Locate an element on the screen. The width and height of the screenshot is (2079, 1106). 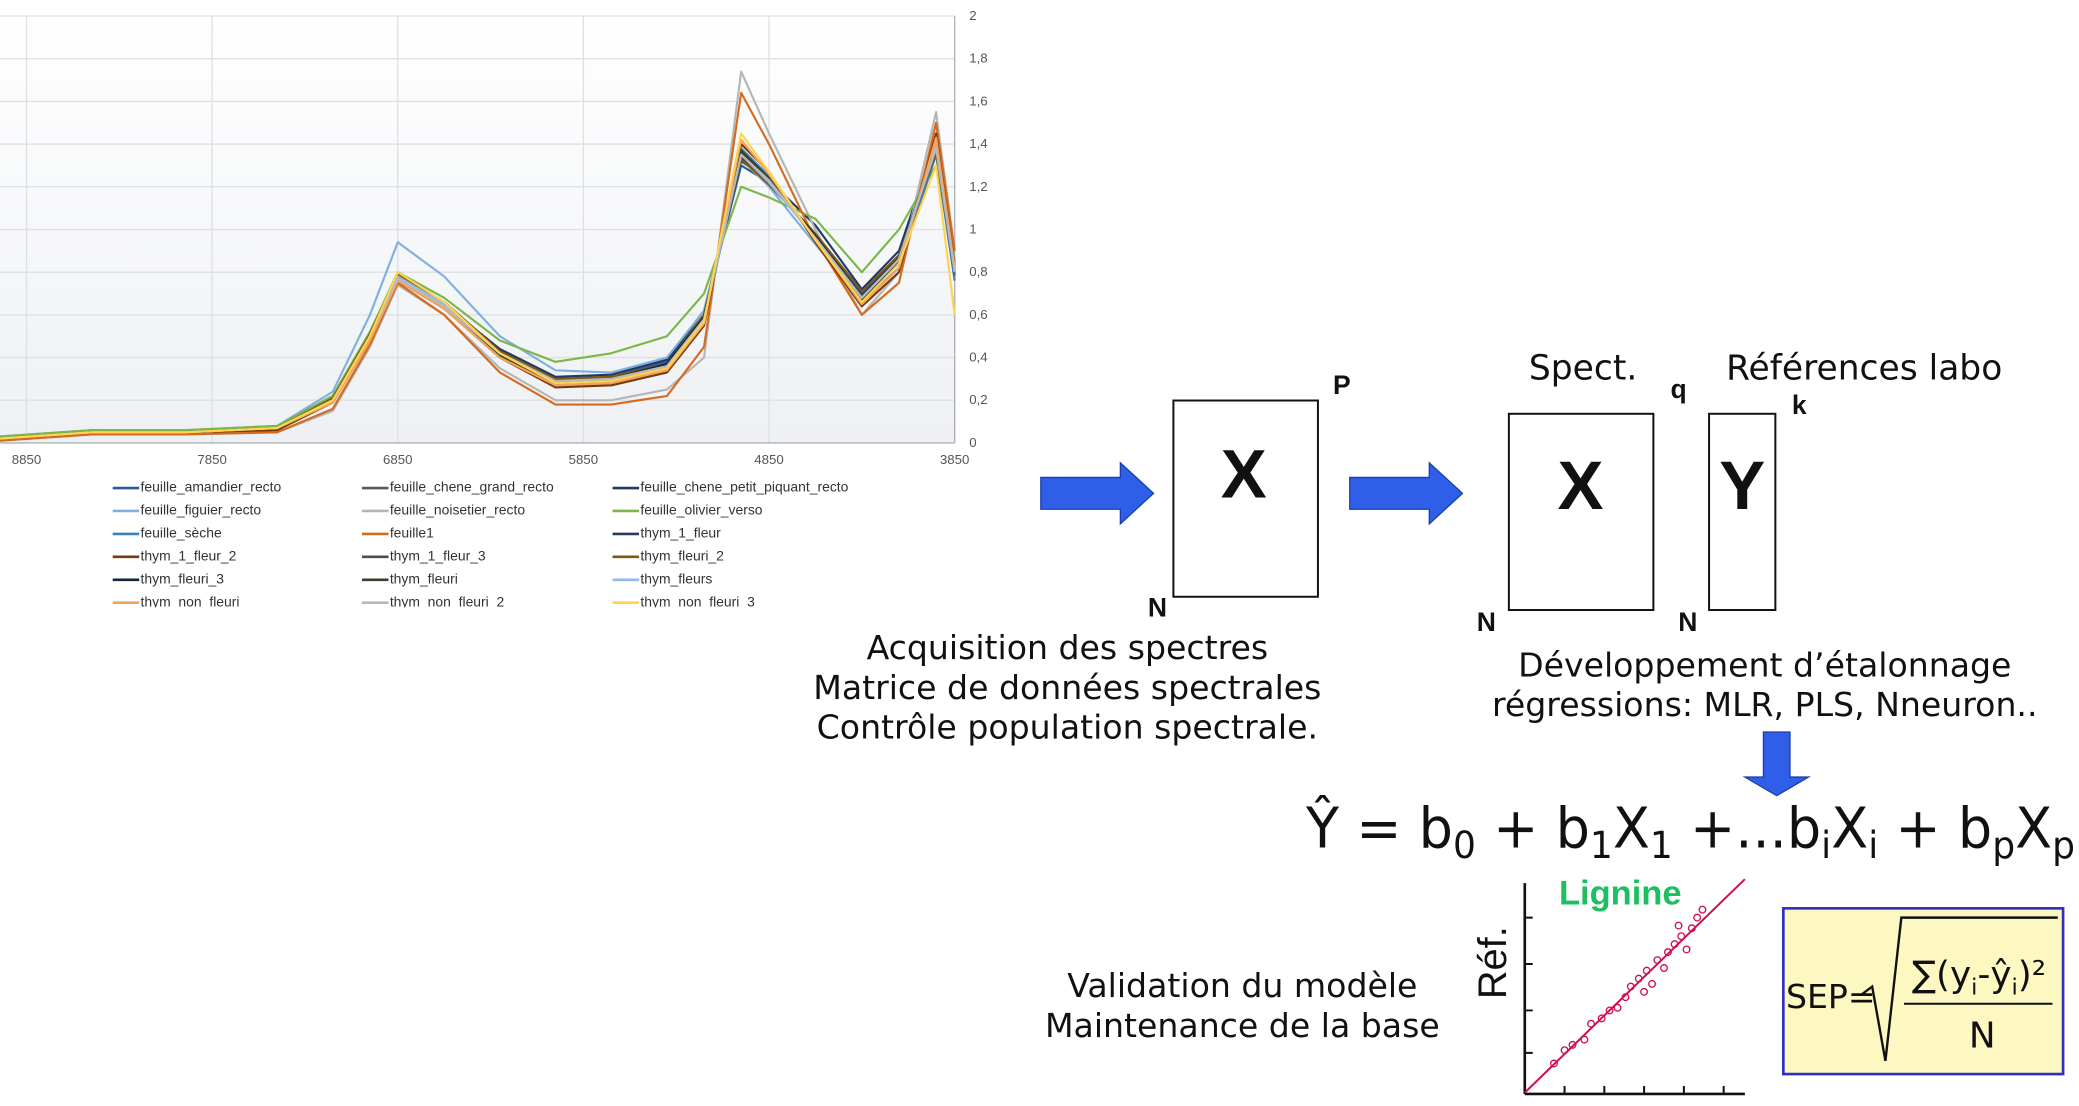
legend-label: thym_fleurs is located at coordinates (676, 578).